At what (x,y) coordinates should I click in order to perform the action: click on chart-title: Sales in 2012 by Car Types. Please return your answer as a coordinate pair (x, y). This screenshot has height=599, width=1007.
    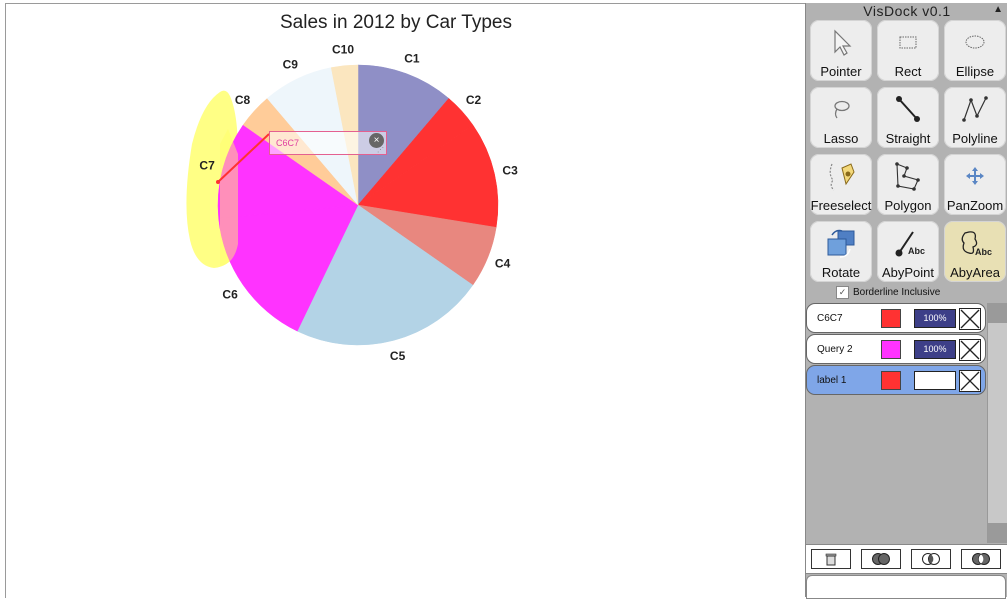
    Looking at the image, I should click on (395, 22).